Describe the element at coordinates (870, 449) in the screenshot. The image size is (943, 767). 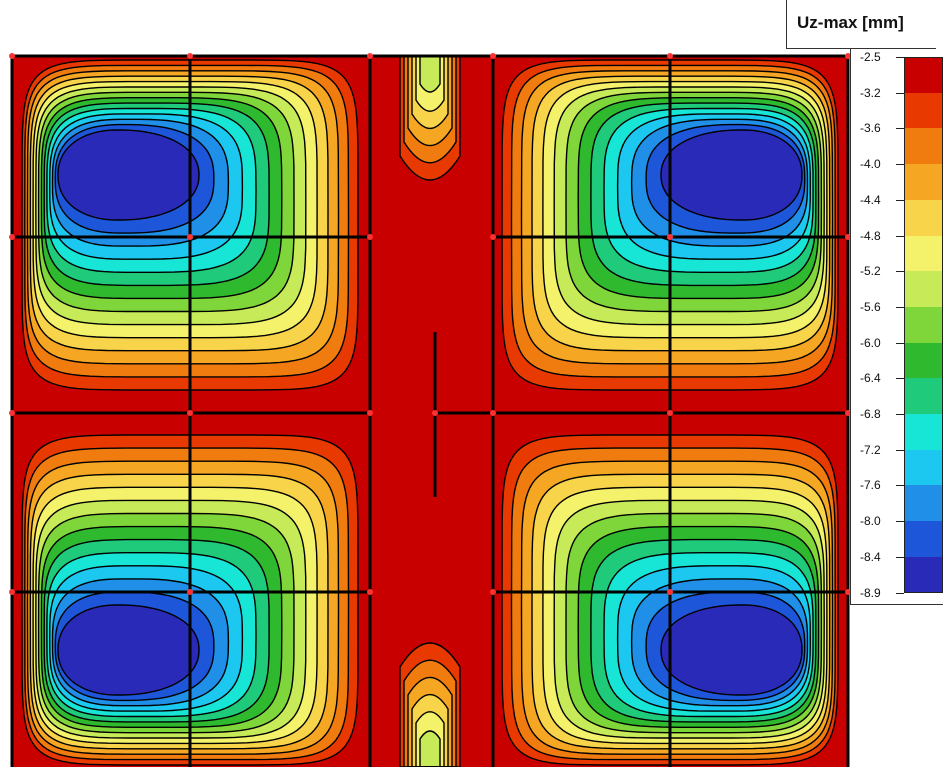
I see `legend-level-label: -7.2` at that location.